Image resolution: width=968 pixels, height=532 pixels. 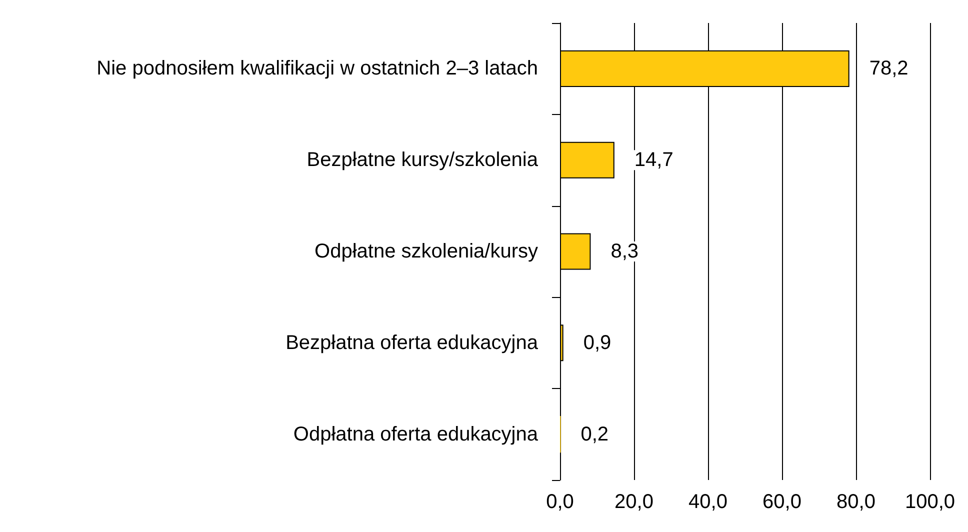 What do you see at coordinates (654, 160) in the screenshot?
I see `data-label: 14,7` at bounding box center [654, 160].